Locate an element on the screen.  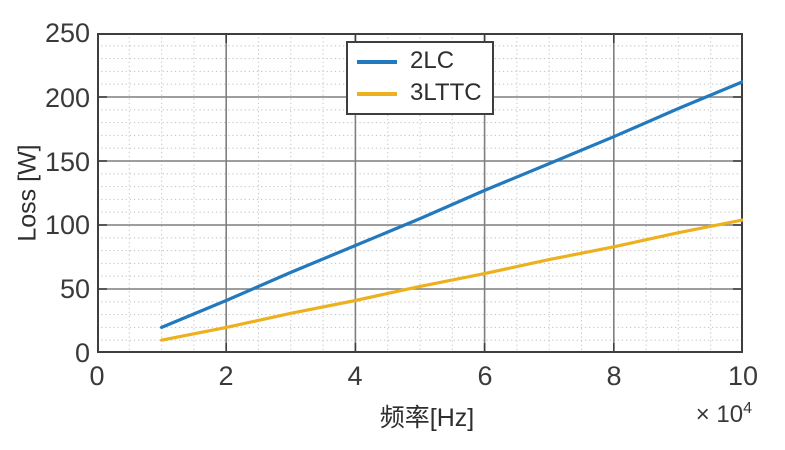
exponent-power: 4 is located at coordinates (747, 408).